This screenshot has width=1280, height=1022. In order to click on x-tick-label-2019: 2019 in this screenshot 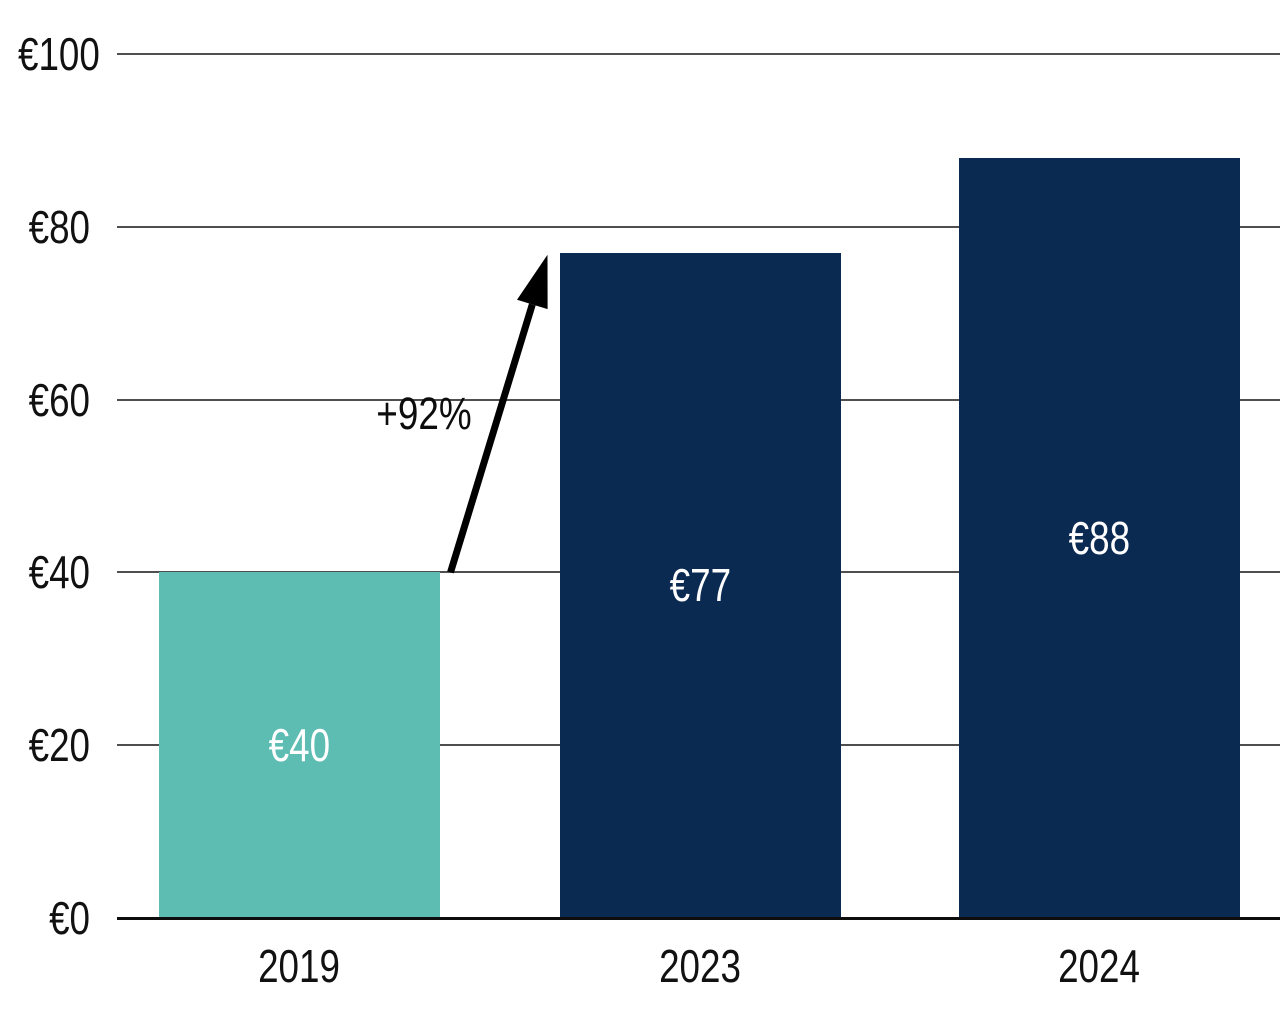, I will do `click(299, 966)`.